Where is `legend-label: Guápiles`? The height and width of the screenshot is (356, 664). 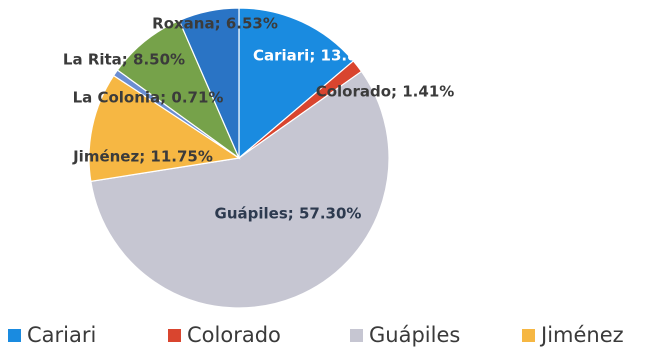 legend-label: Guápiles is located at coordinates (415, 335).